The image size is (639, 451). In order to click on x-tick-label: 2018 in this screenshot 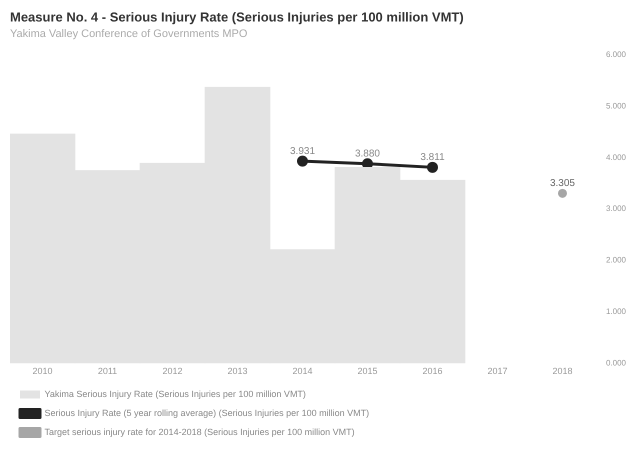, I will do `click(562, 371)`.